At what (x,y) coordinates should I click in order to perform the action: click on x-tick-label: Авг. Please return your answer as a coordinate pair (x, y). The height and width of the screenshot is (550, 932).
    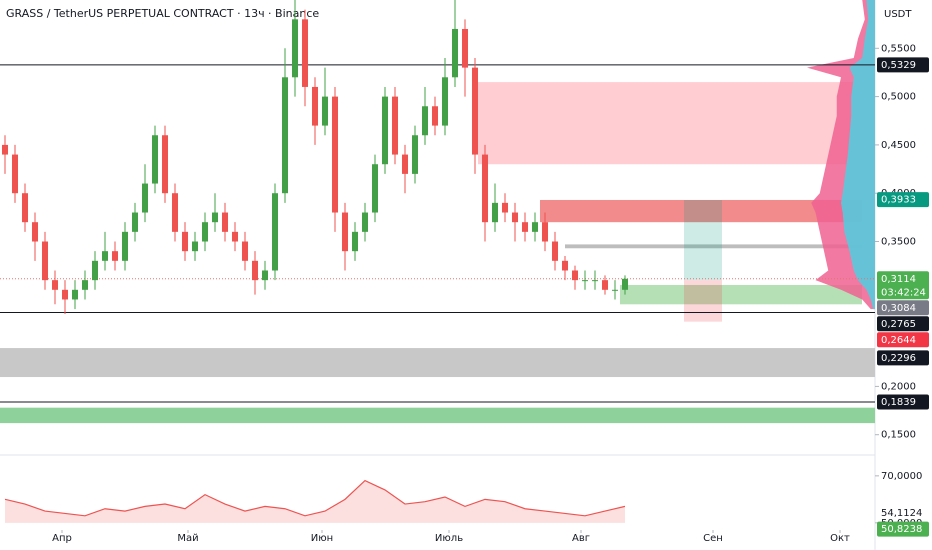
    Looking at the image, I should click on (581, 538).